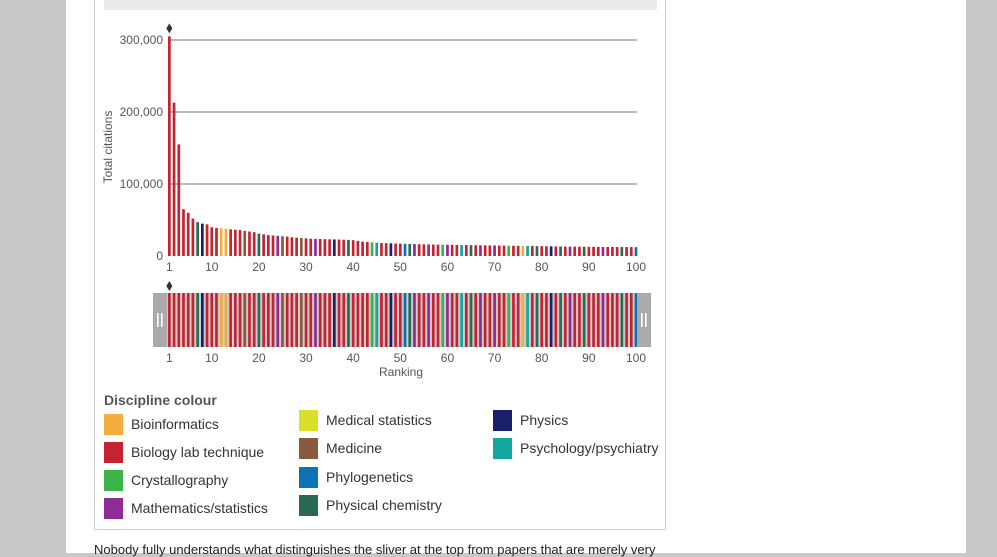 The width and height of the screenshot is (997, 557). I want to click on legend-item: Bioinformatics, so click(161, 424).